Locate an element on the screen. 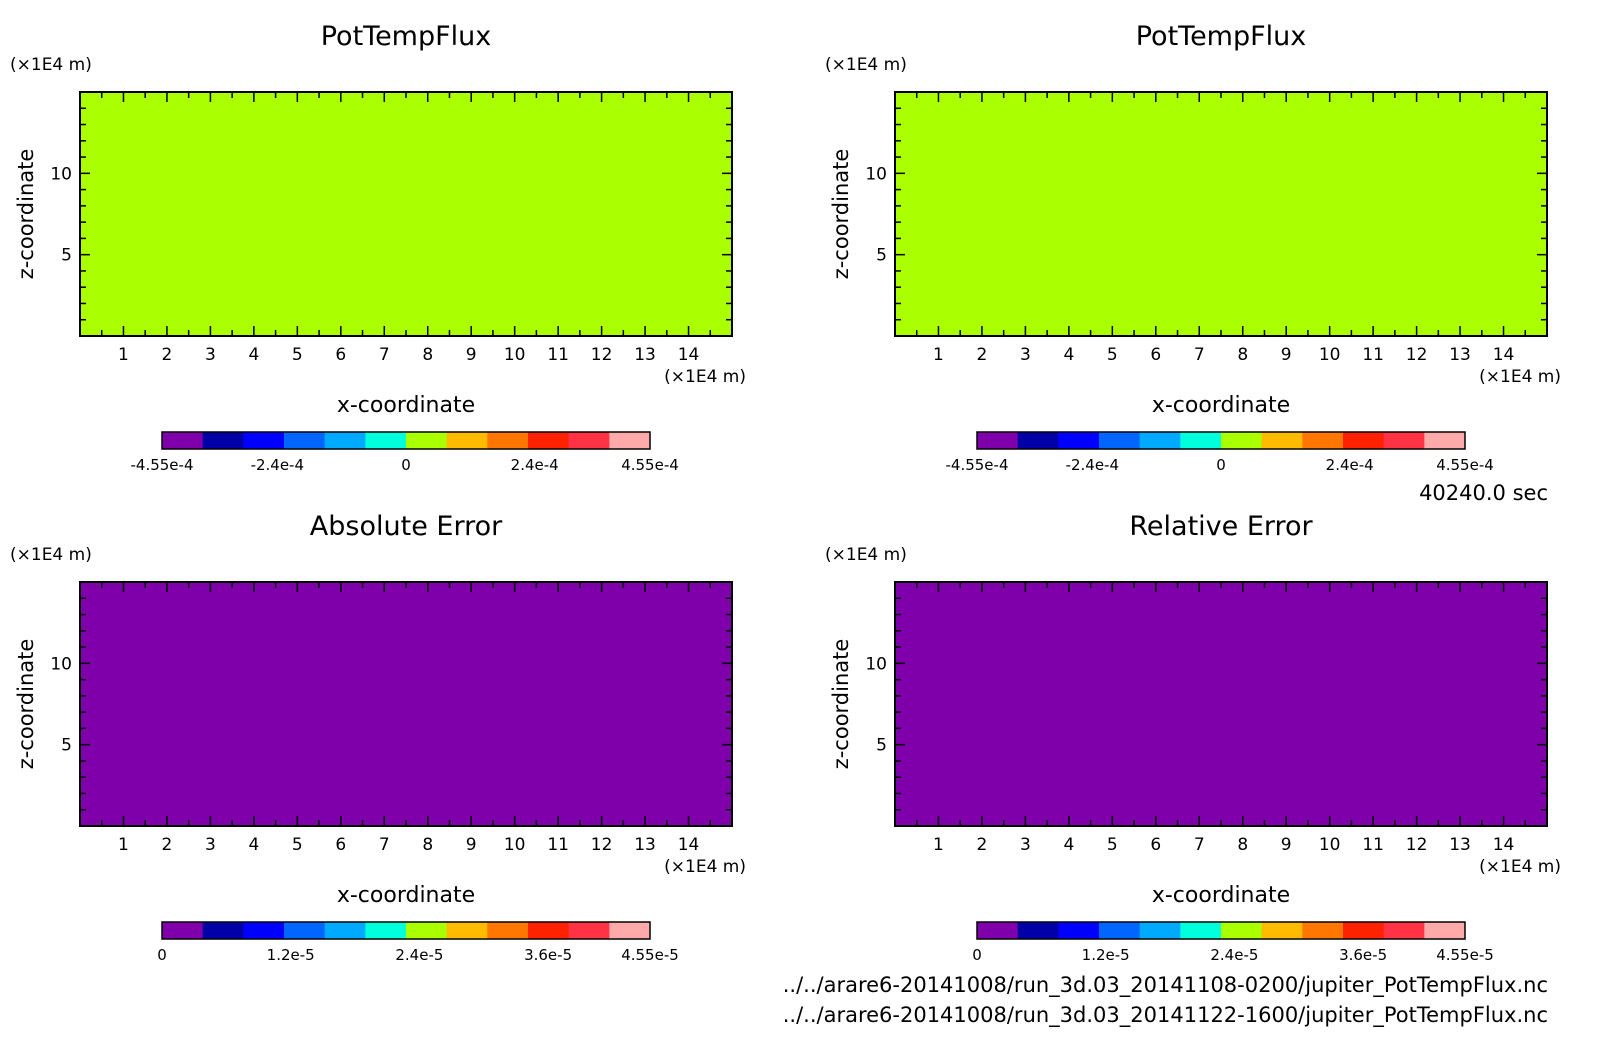 The height and width of the screenshot is (1054, 1604). colorbar-tick-label: -4.55e-4 is located at coordinates (977, 465).